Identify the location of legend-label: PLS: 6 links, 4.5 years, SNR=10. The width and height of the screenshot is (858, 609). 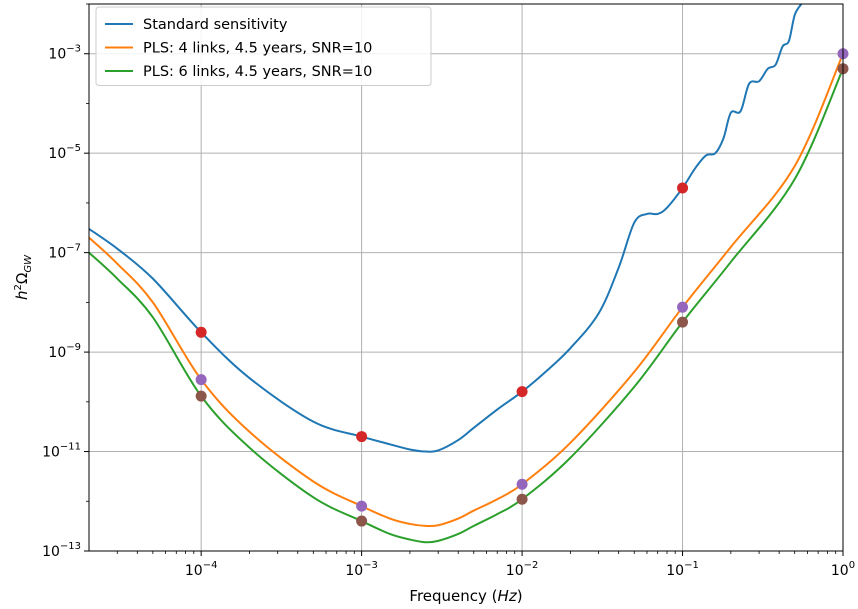
(257, 72).